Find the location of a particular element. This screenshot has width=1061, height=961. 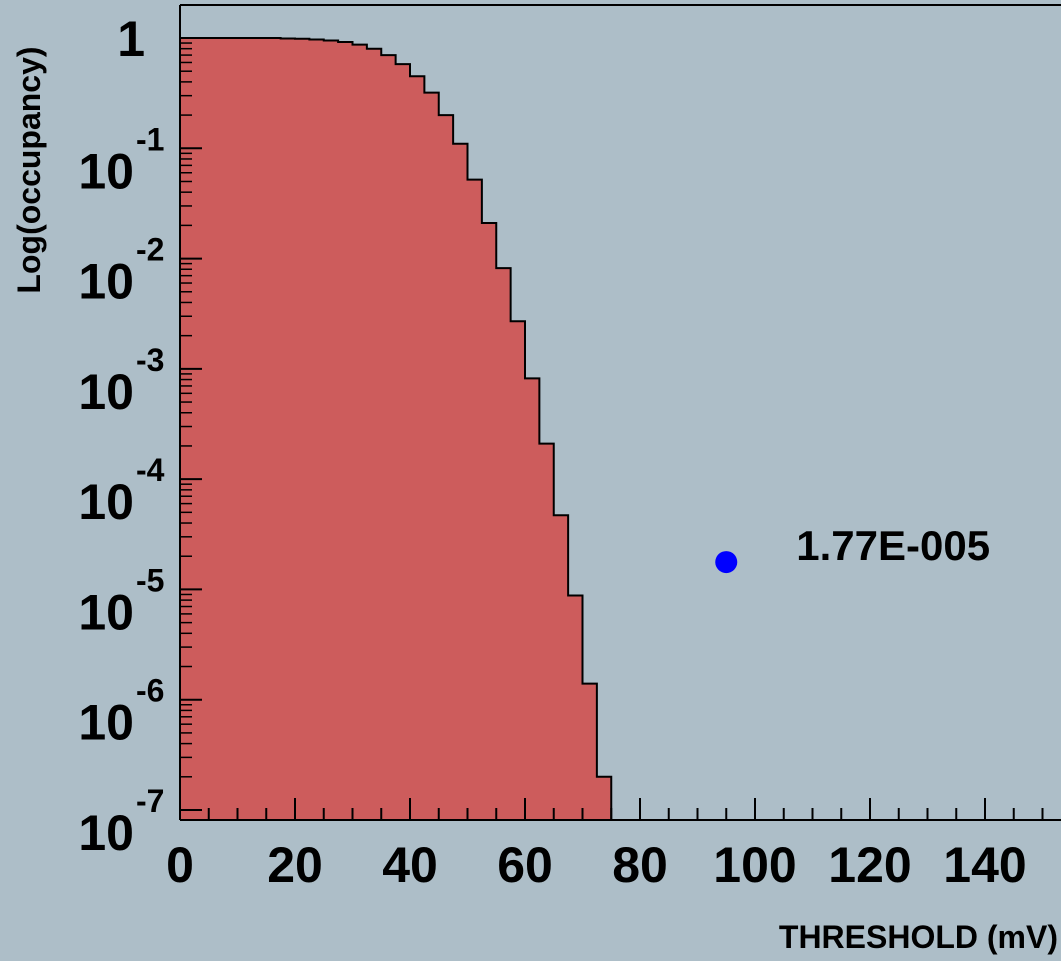

y-tick-exponent: -7 is located at coordinates (150, 801).